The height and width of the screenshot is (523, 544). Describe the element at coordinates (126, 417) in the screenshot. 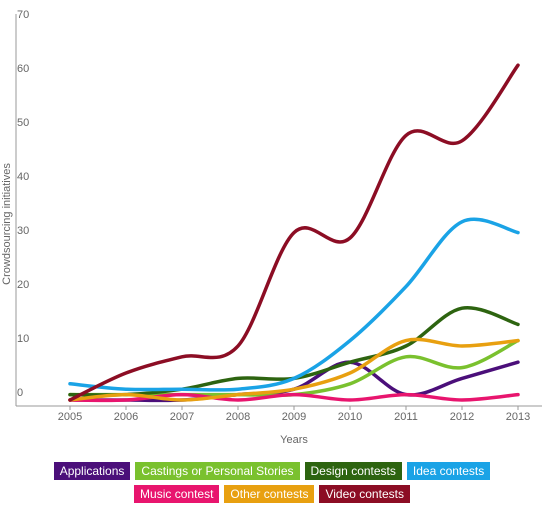

I see `x-tick-label: 2006` at that location.